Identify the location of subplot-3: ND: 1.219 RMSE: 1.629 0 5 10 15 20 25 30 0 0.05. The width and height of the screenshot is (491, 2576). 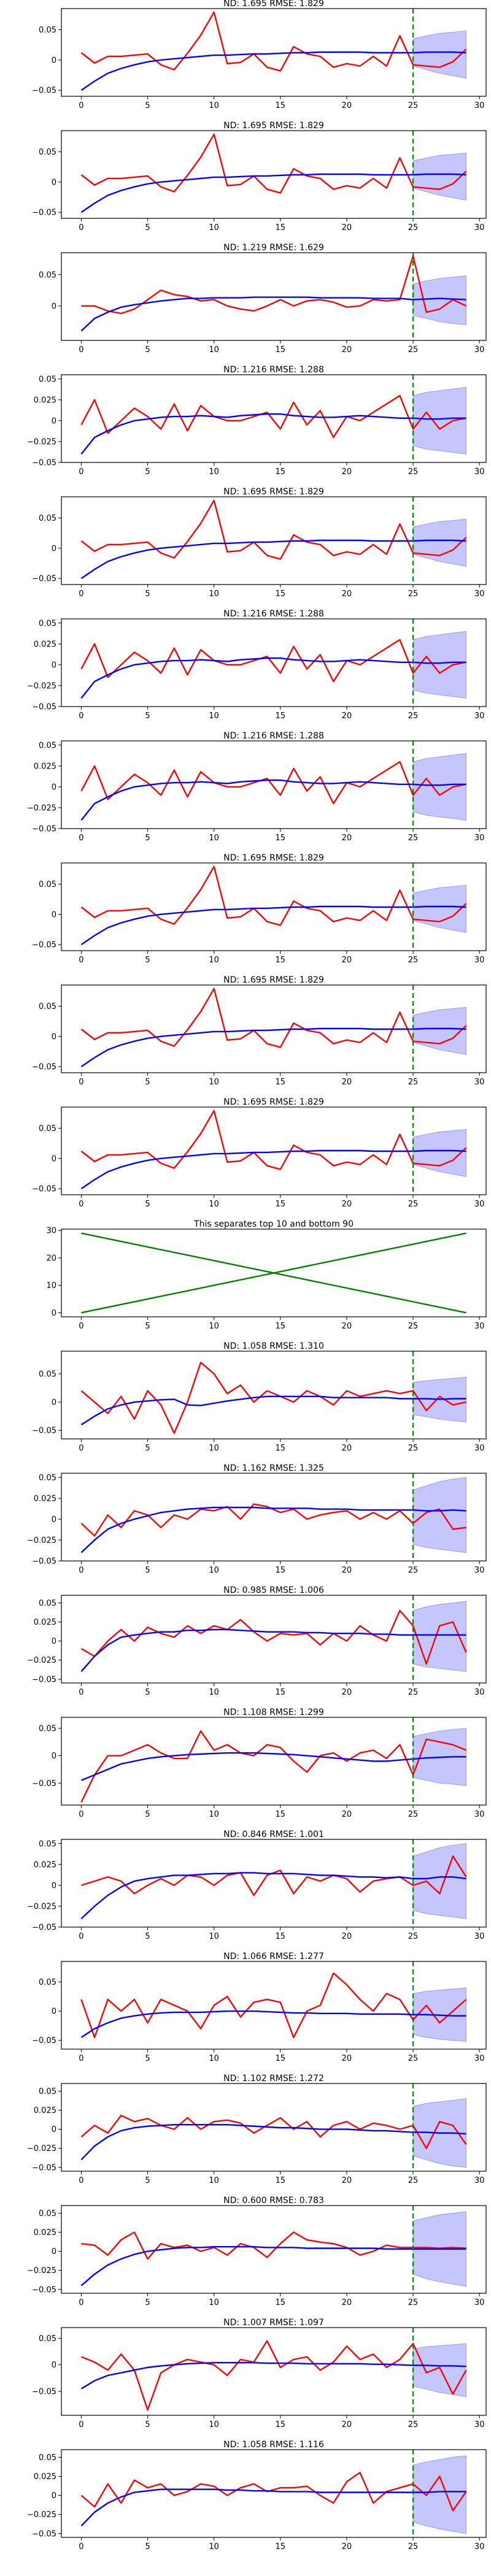
(263, 299).